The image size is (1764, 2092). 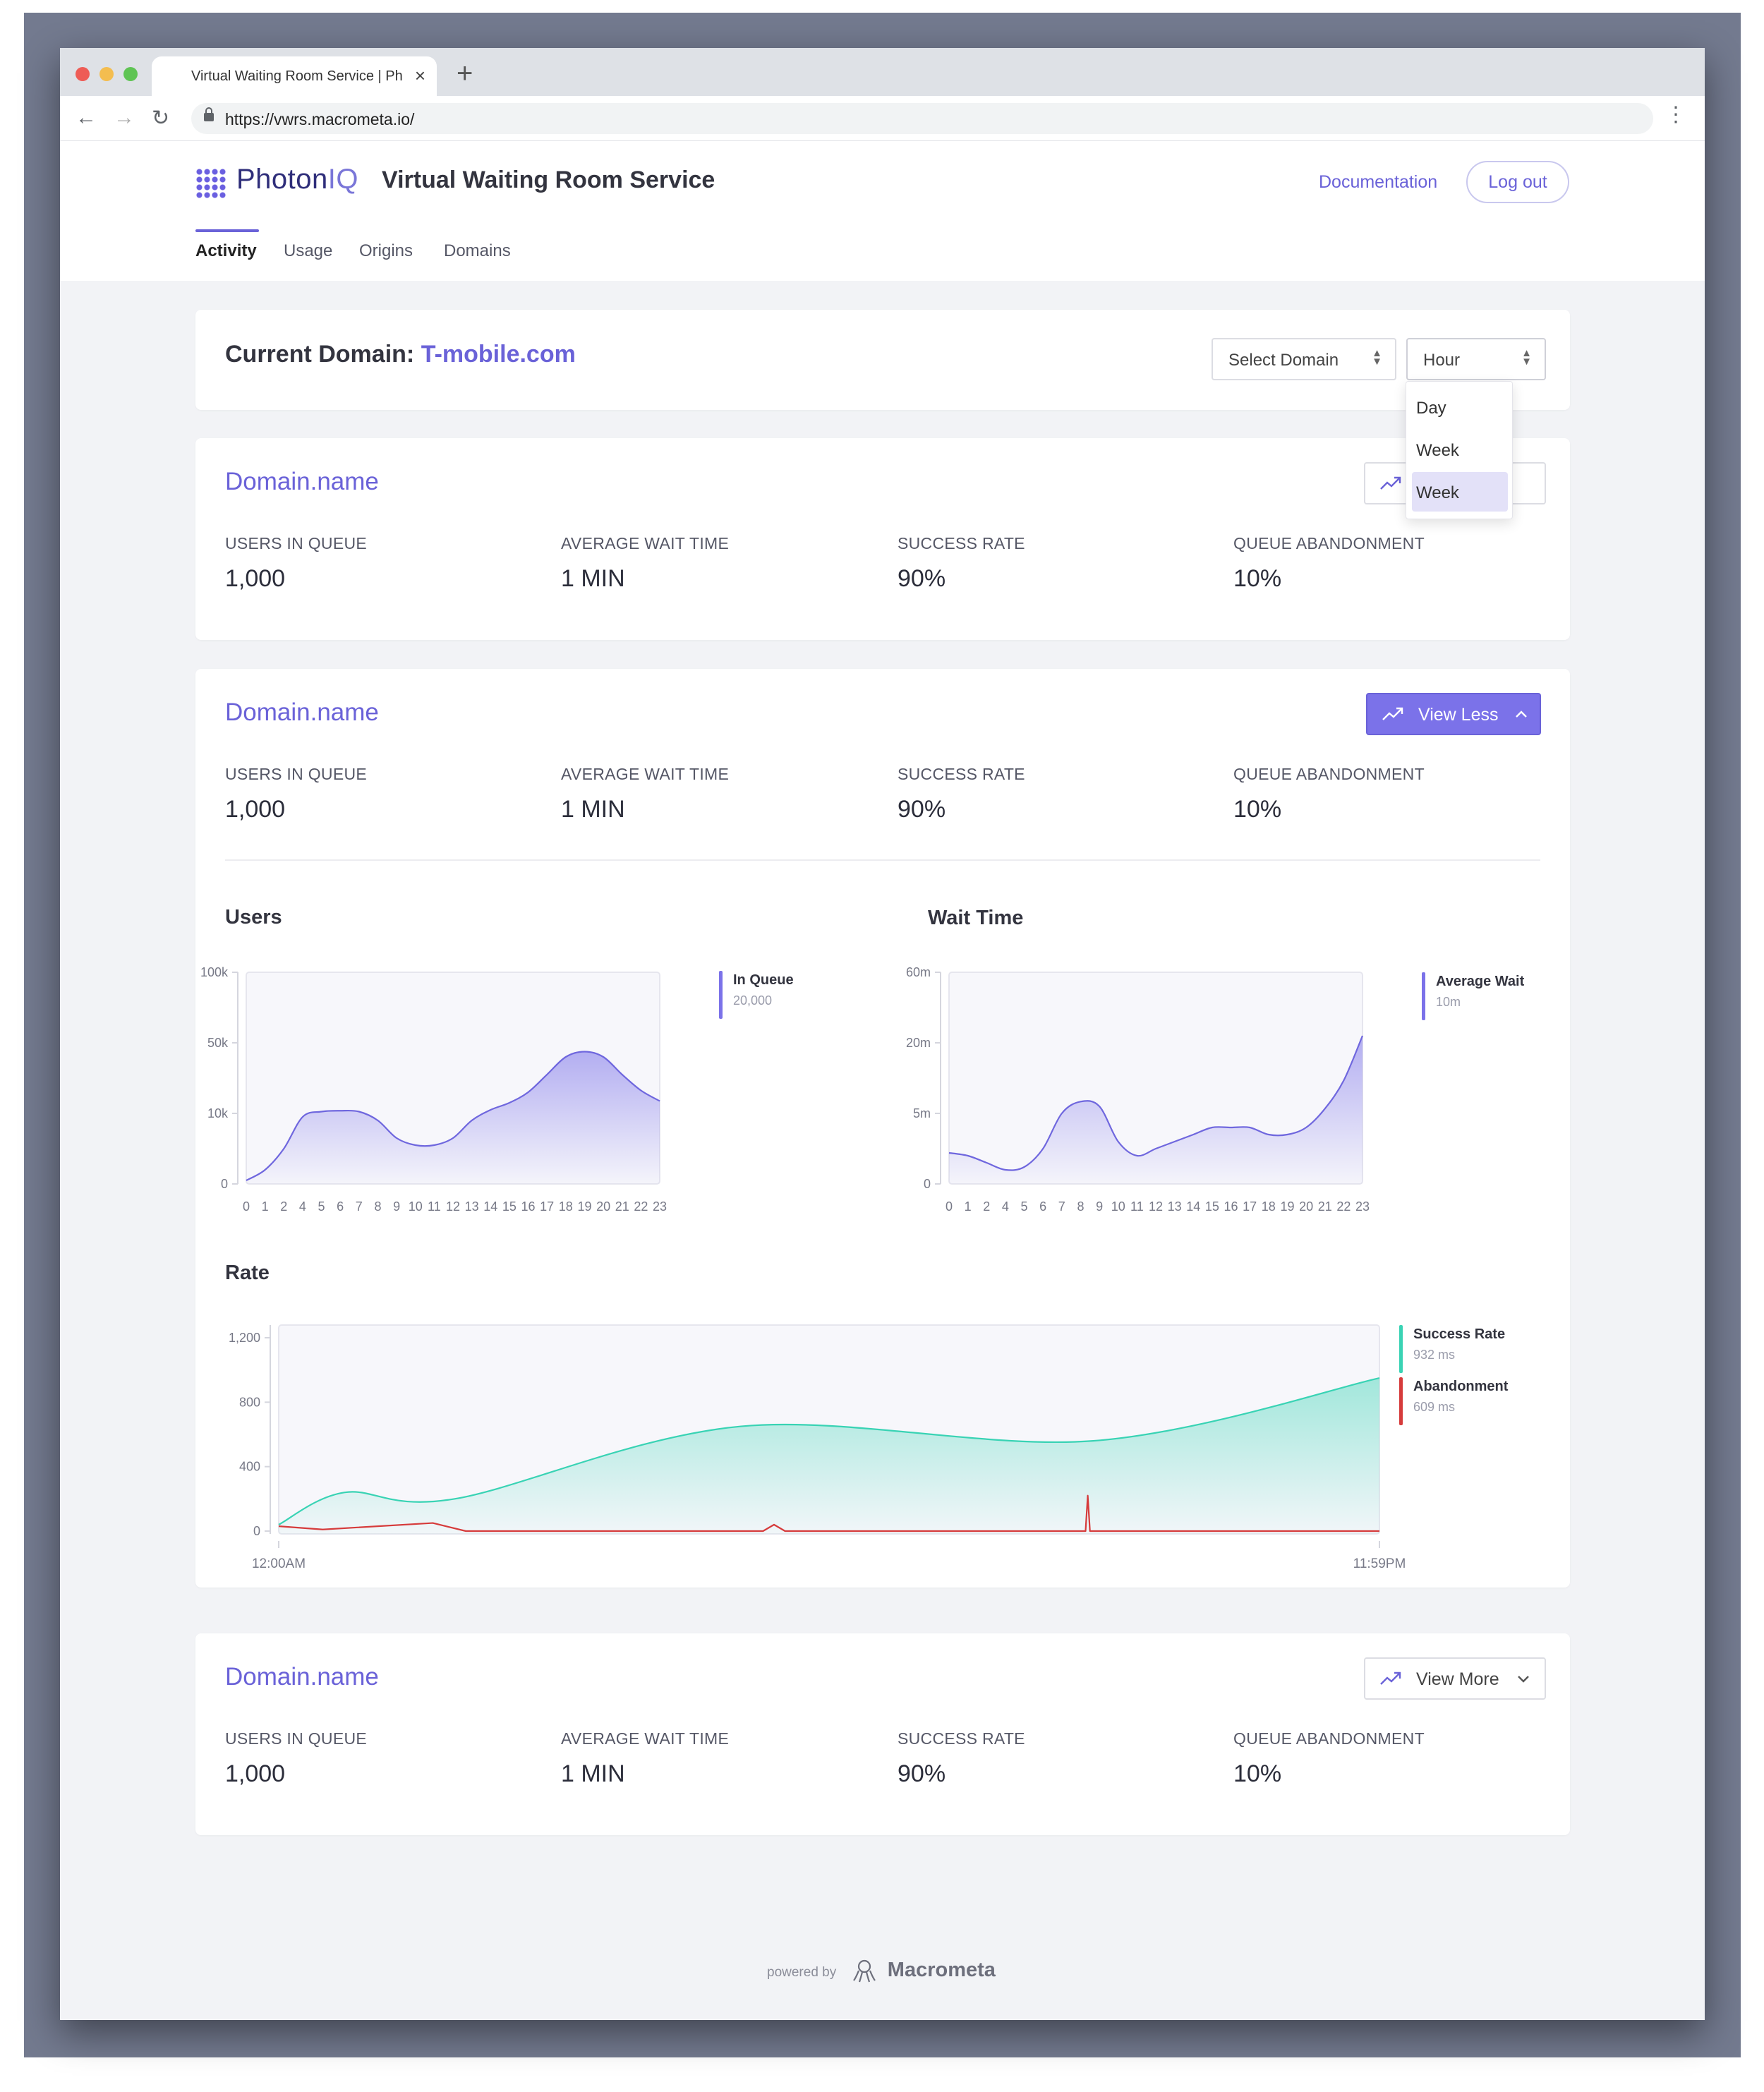 What do you see at coordinates (1212, 1207) in the screenshot?
I see `x-tick-label: 15` at bounding box center [1212, 1207].